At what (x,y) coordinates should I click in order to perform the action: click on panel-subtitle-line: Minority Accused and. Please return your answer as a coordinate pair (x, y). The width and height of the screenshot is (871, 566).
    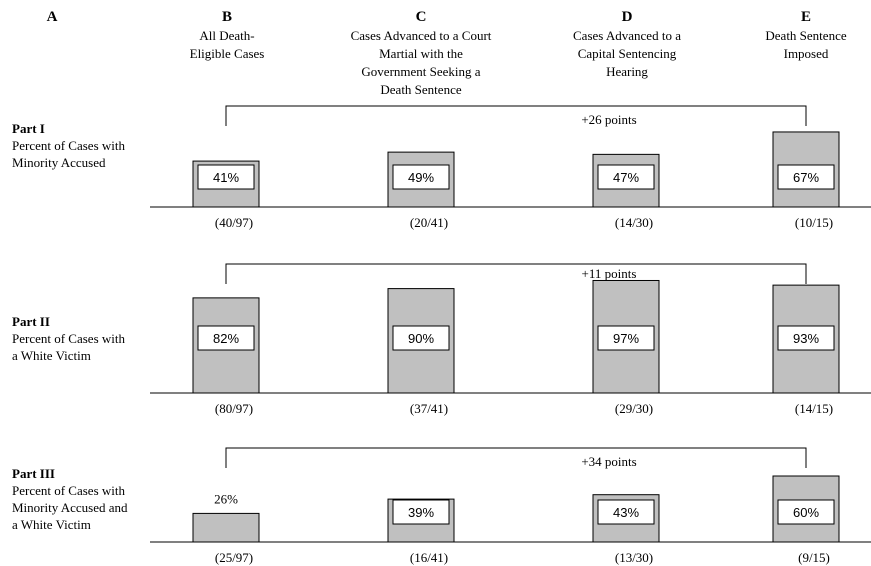
    Looking at the image, I should click on (70, 507).